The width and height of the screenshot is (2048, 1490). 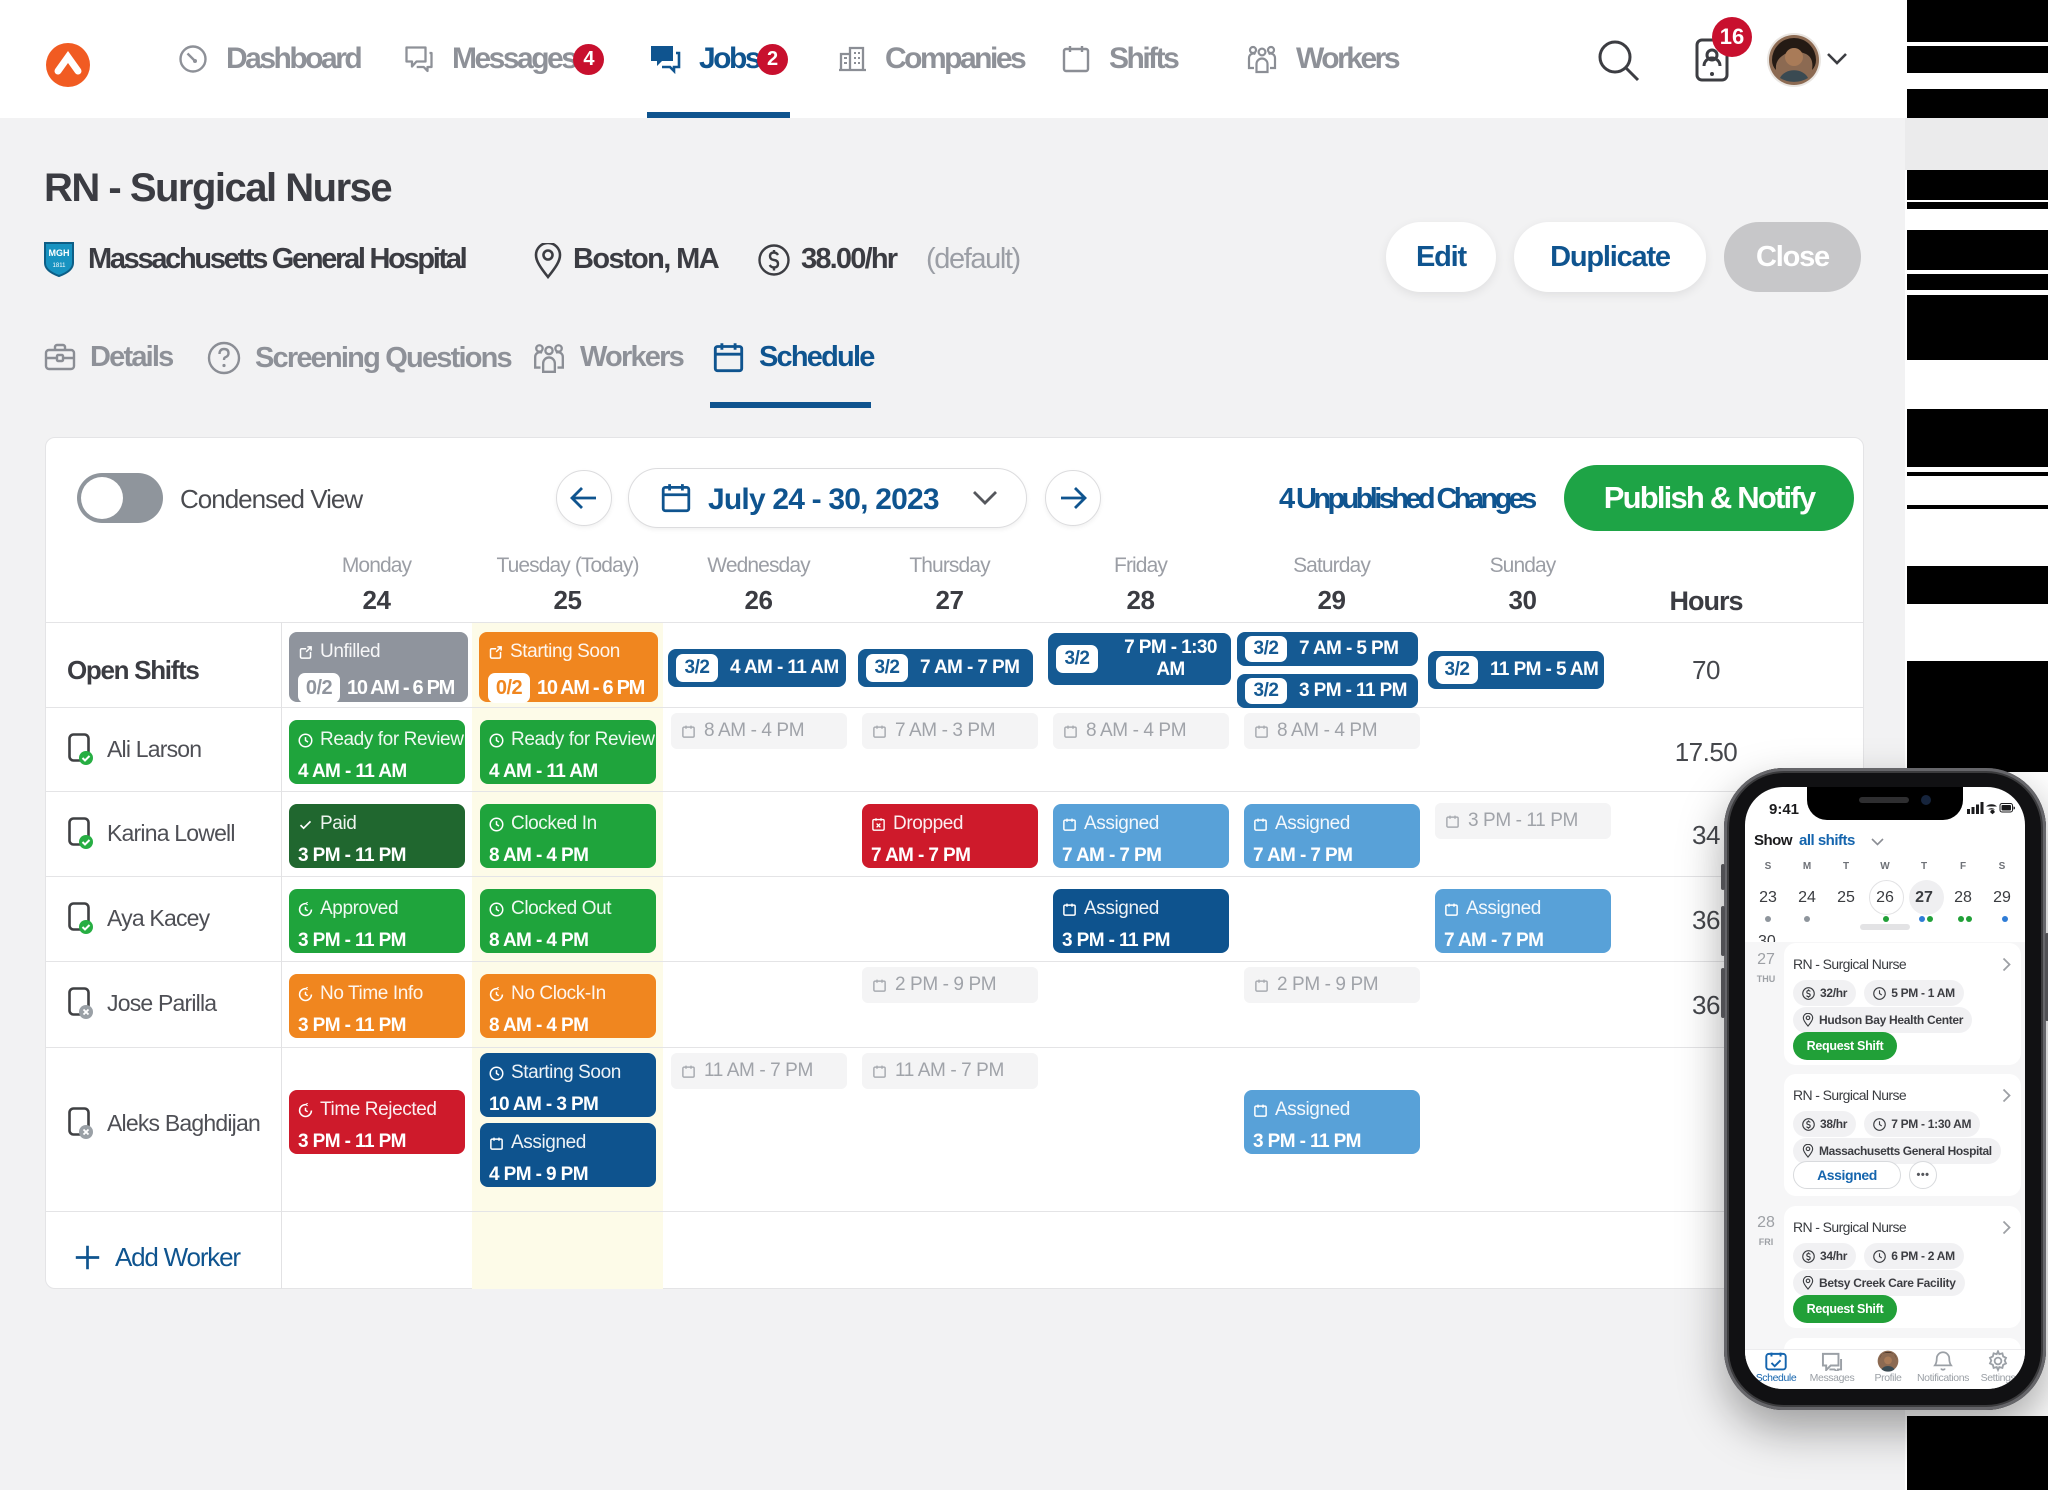 What do you see at coordinates (60, 266) in the screenshot?
I see `svg-text: 1811` at bounding box center [60, 266].